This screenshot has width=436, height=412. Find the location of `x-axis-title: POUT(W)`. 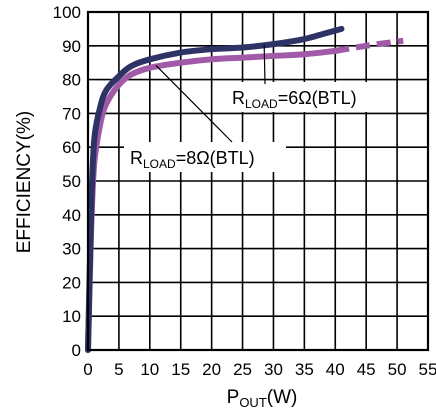

x-axis-title: POUT(W) is located at coordinates (262, 398).